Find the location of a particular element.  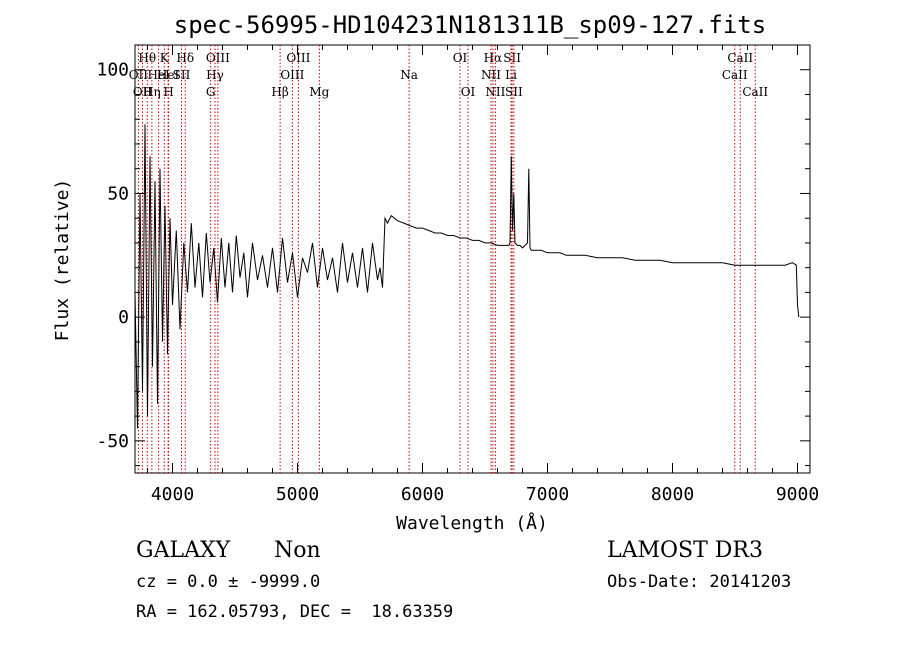

x-tick-label: 7000 is located at coordinates (547, 494).